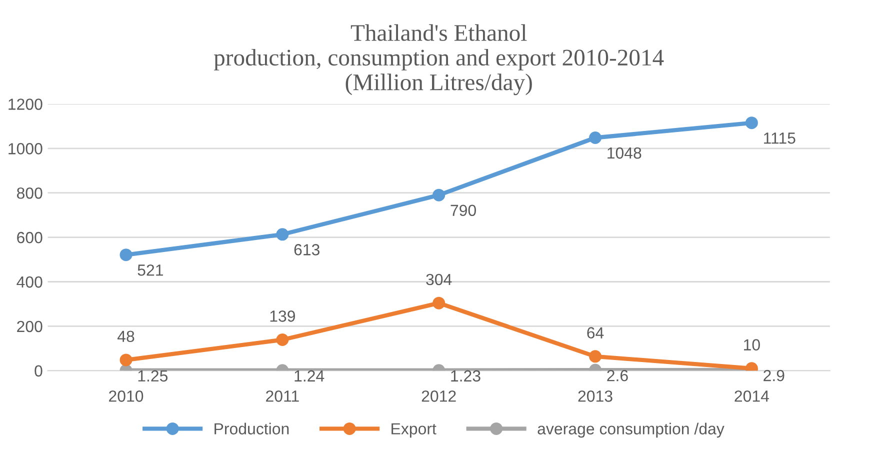 The image size is (869, 452). I want to click on data-label: 521, so click(150, 270).